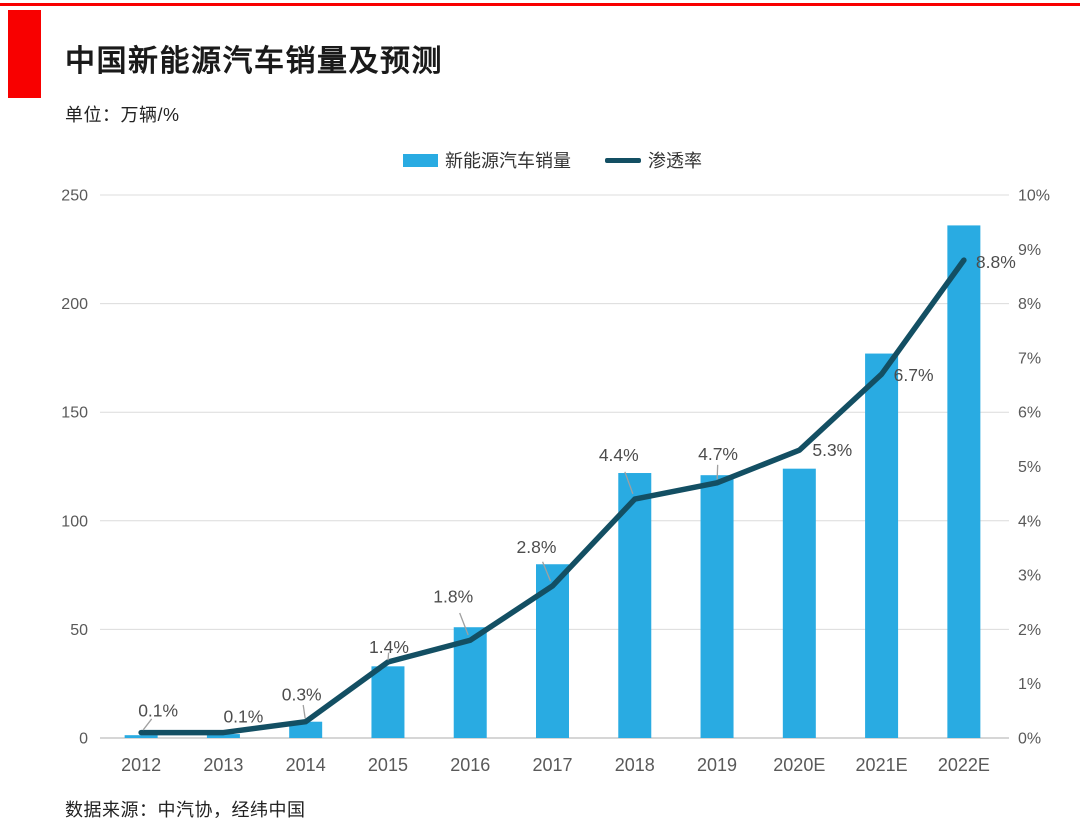 The image size is (1080, 826). What do you see at coordinates (302, 695) in the screenshot?
I see `point-label-2014: 0.3%` at bounding box center [302, 695].